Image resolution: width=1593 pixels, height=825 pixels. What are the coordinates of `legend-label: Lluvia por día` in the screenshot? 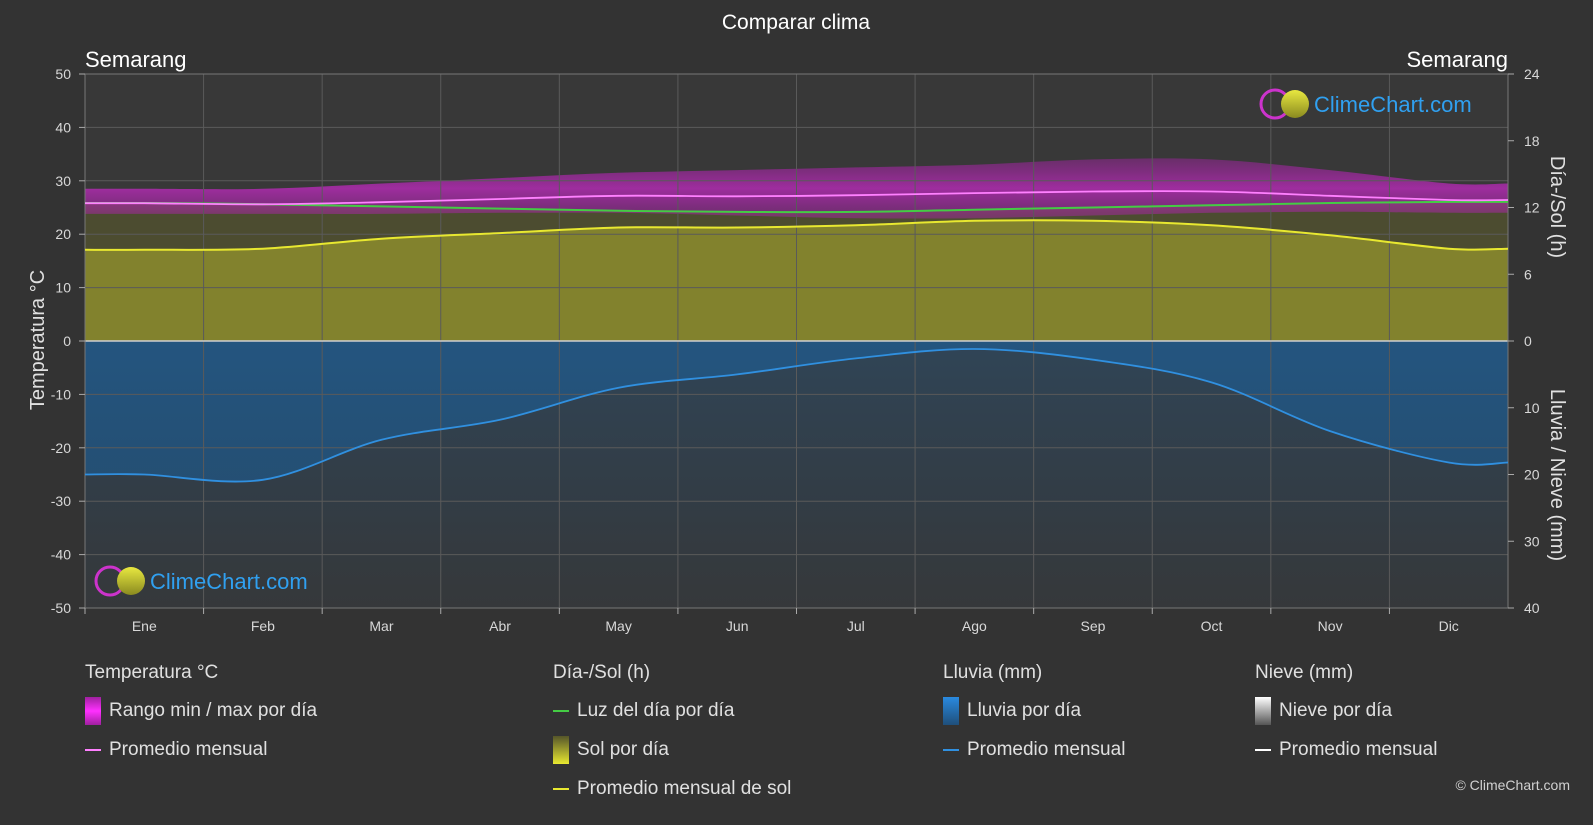 It's located at (1024, 710).